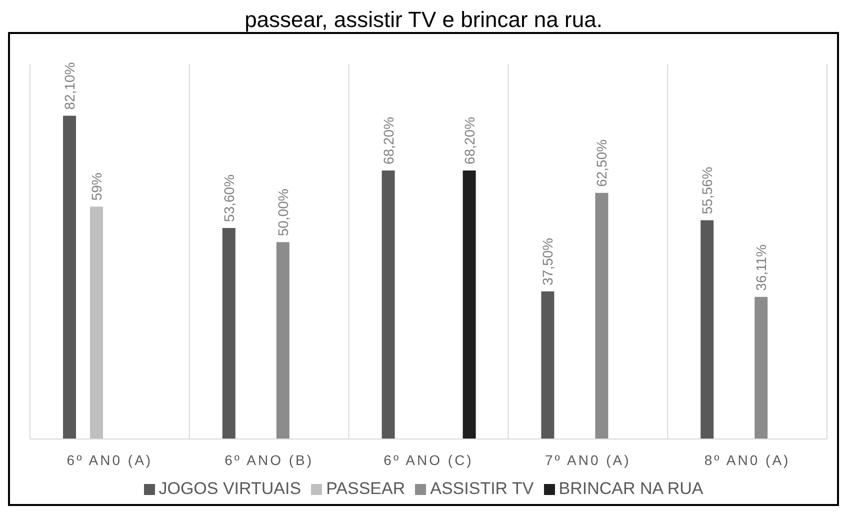 The height and width of the screenshot is (512, 843). I want to click on data-label: 36,11%, so click(761, 267).